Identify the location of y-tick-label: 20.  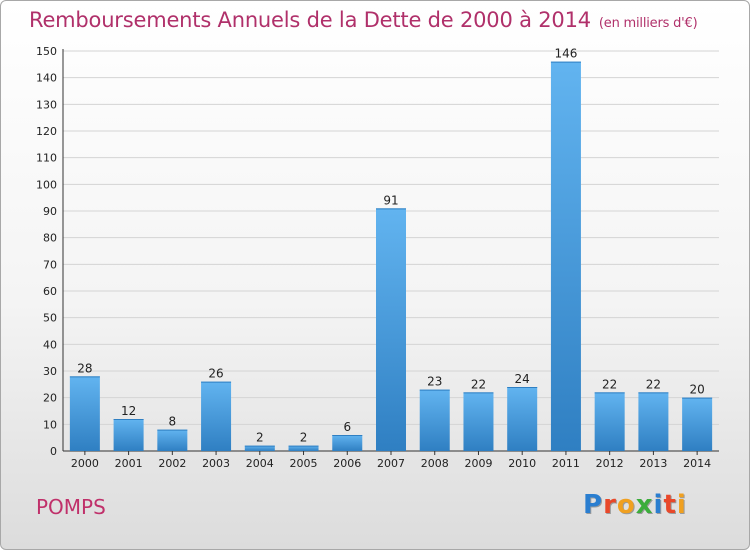
(50, 398).